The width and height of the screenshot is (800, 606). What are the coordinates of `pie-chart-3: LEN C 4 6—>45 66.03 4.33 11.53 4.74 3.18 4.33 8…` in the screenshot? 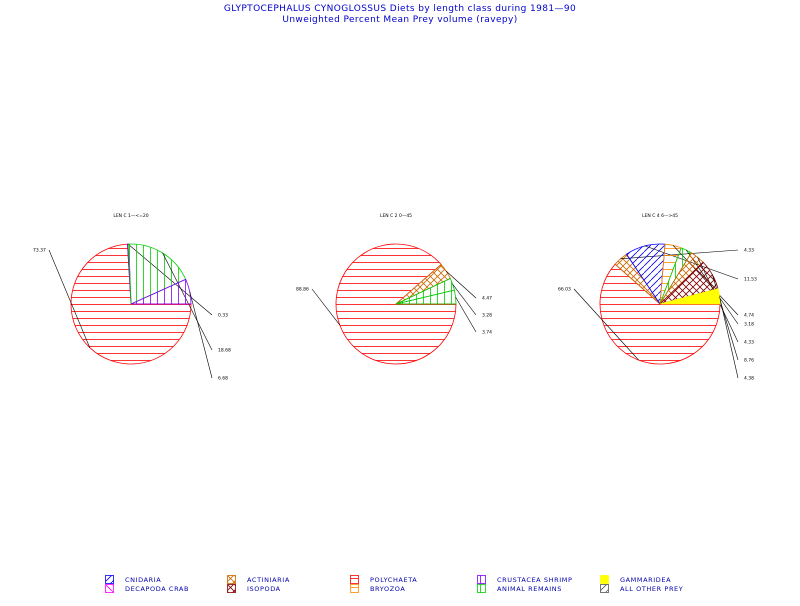 It's located at (657, 297).